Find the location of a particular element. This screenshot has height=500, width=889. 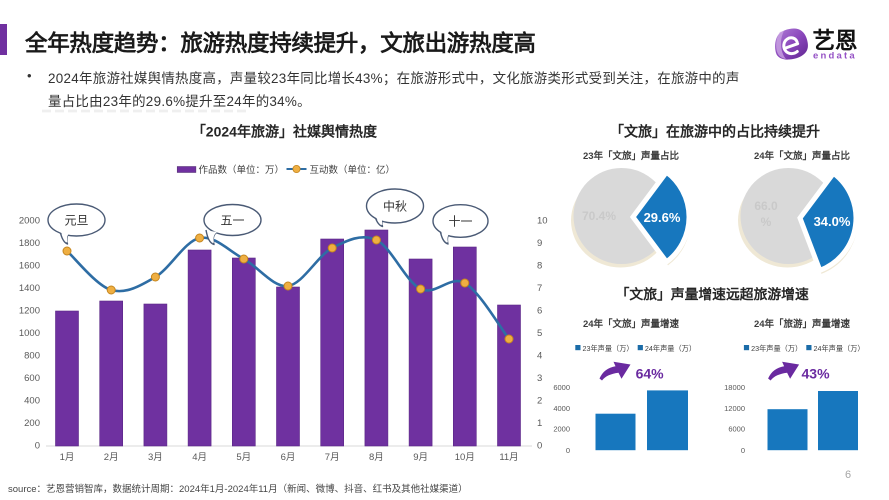

svg-text: 4 is located at coordinates (539, 356).